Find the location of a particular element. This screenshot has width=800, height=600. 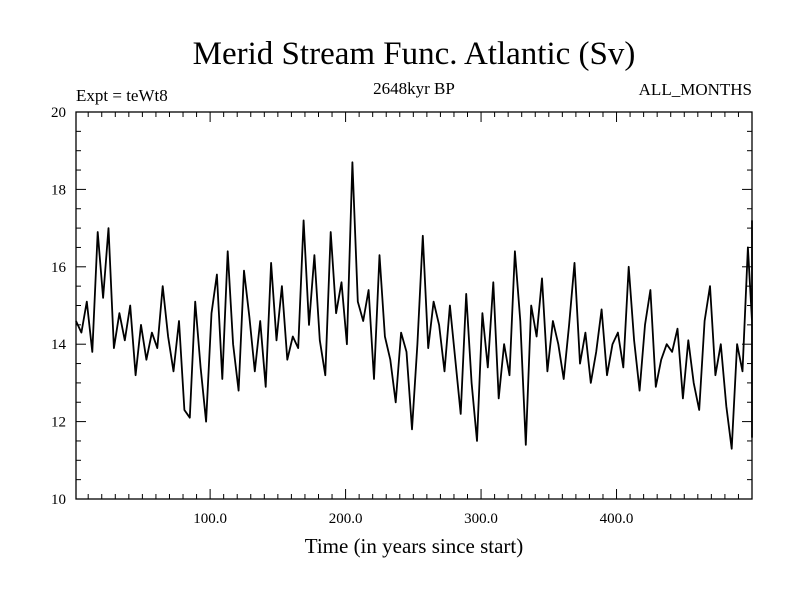

y-tick-label: 14 is located at coordinates (59, 345).